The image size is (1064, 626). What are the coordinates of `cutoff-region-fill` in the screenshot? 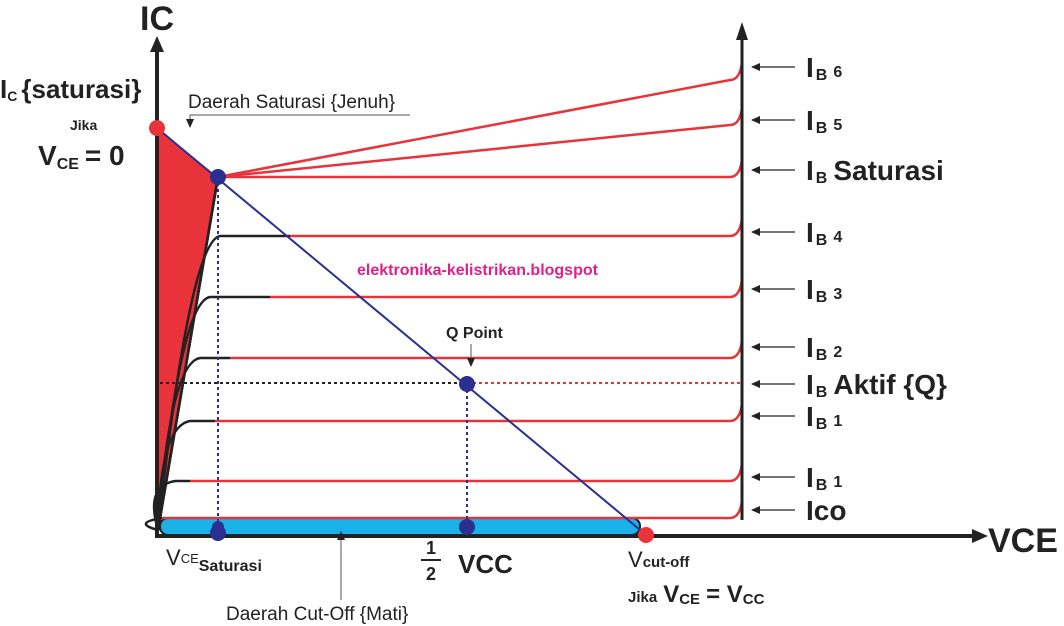 It's located at (400, 526).